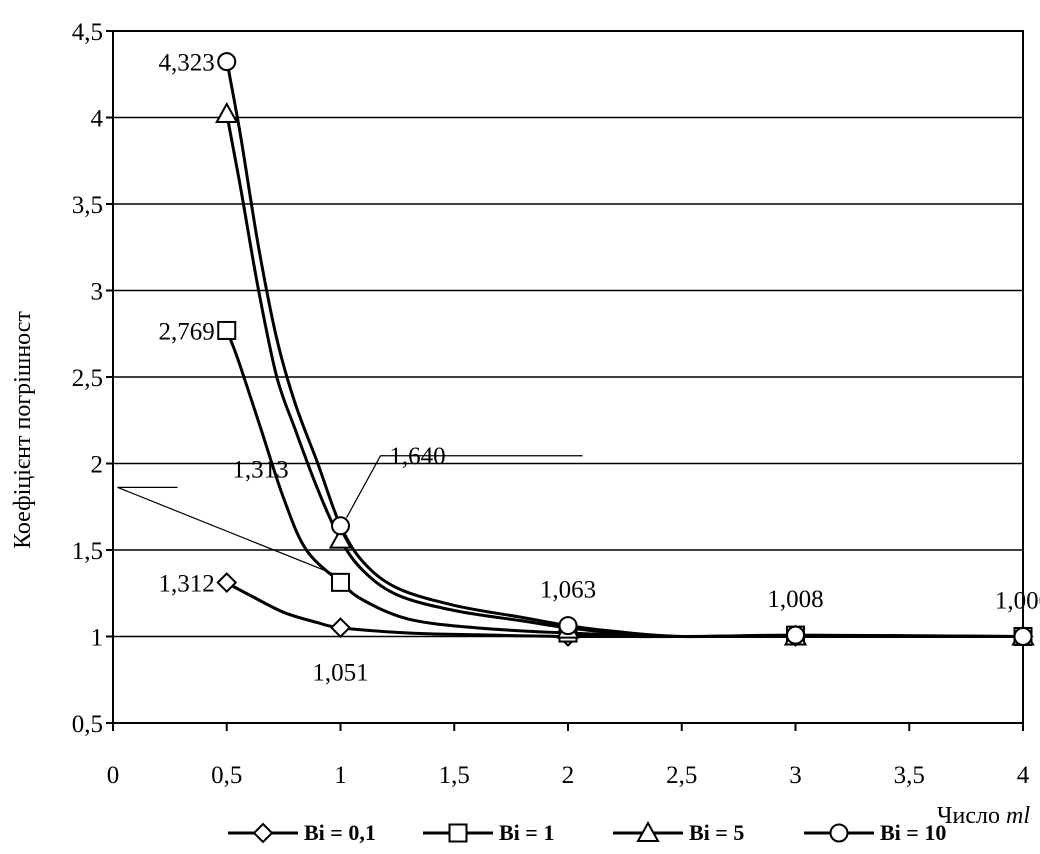  Describe the element at coordinates (260, 469) in the screenshot. I see `annotation-label-4: 1,313` at that location.